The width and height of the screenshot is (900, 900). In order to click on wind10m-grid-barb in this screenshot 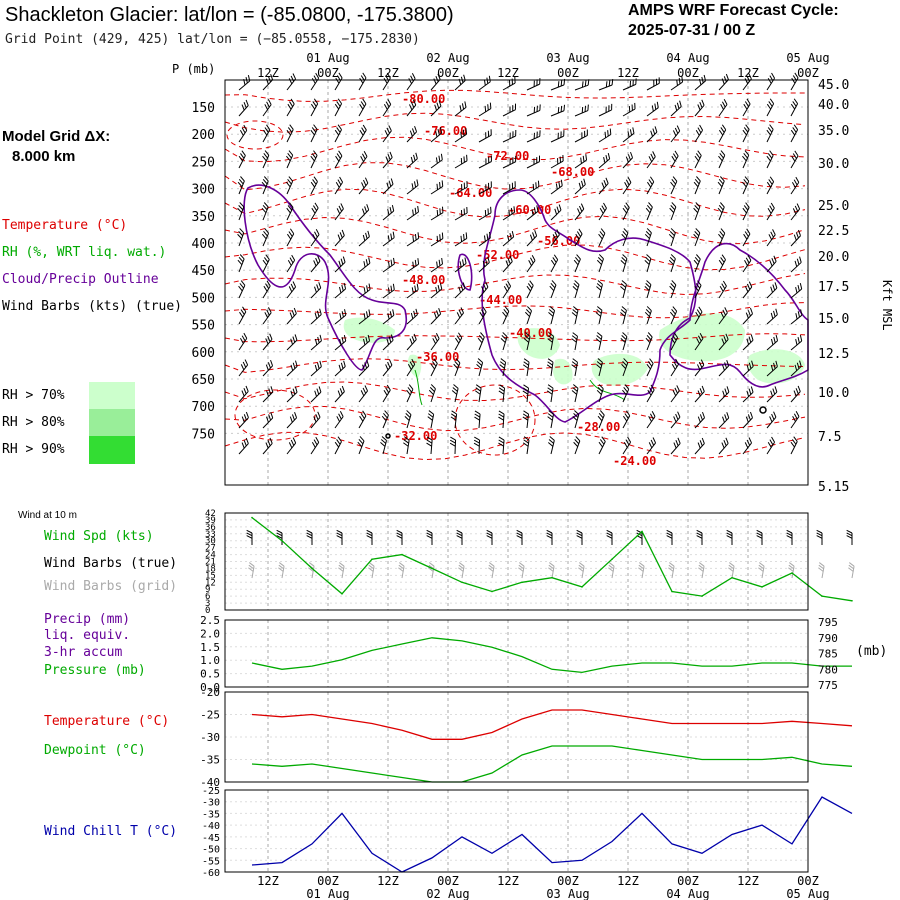, I will do `click(793, 572)`.